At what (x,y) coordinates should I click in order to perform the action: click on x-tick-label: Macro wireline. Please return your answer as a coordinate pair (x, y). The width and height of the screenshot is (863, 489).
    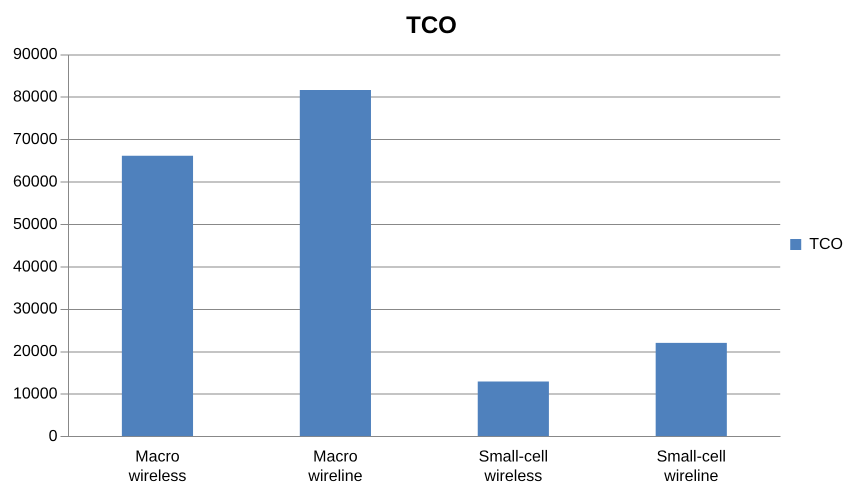
    Looking at the image, I should click on (335, 466).